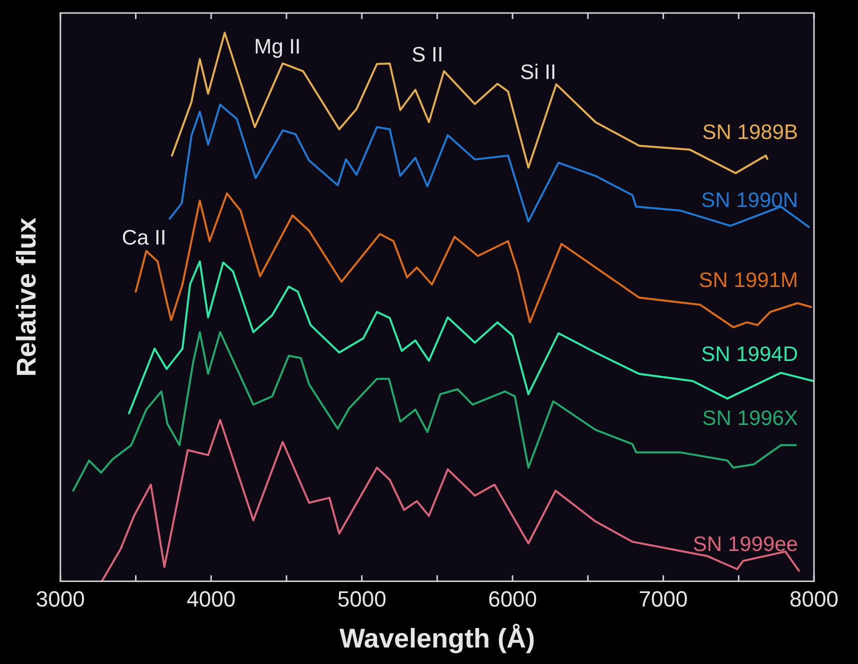 This screenshot has height=664, width=858. Describe the element at coordinates (144, 238) in the screenshot. I see `annotation: Ca II` at that location.